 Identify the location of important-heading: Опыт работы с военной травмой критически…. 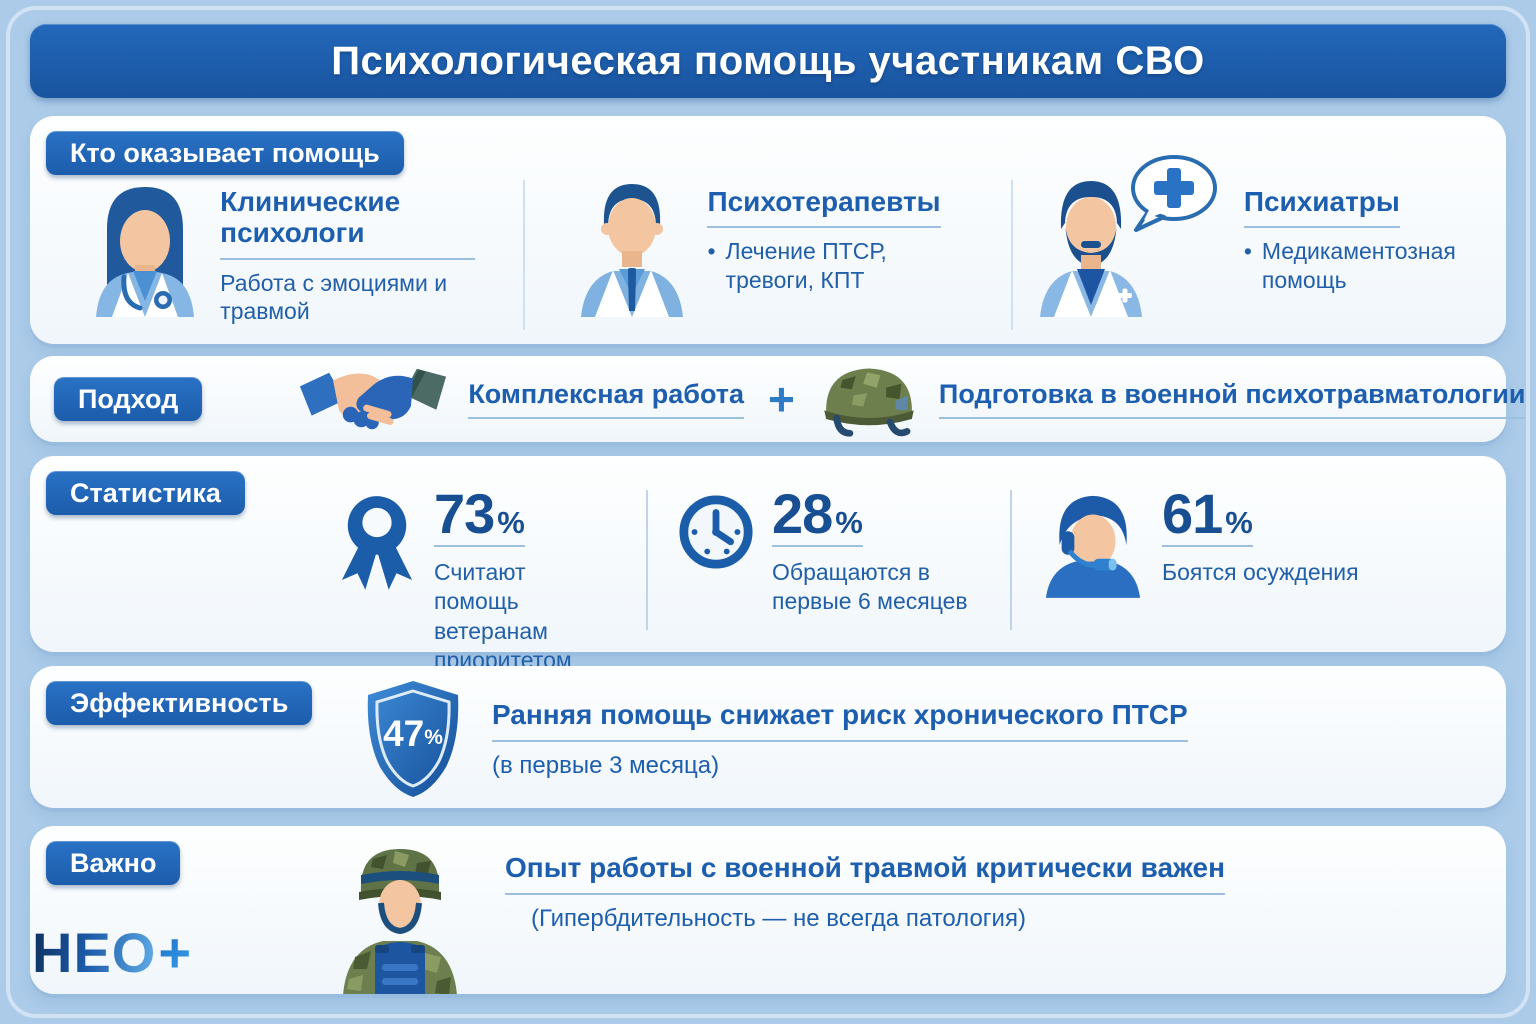
(865, 873).